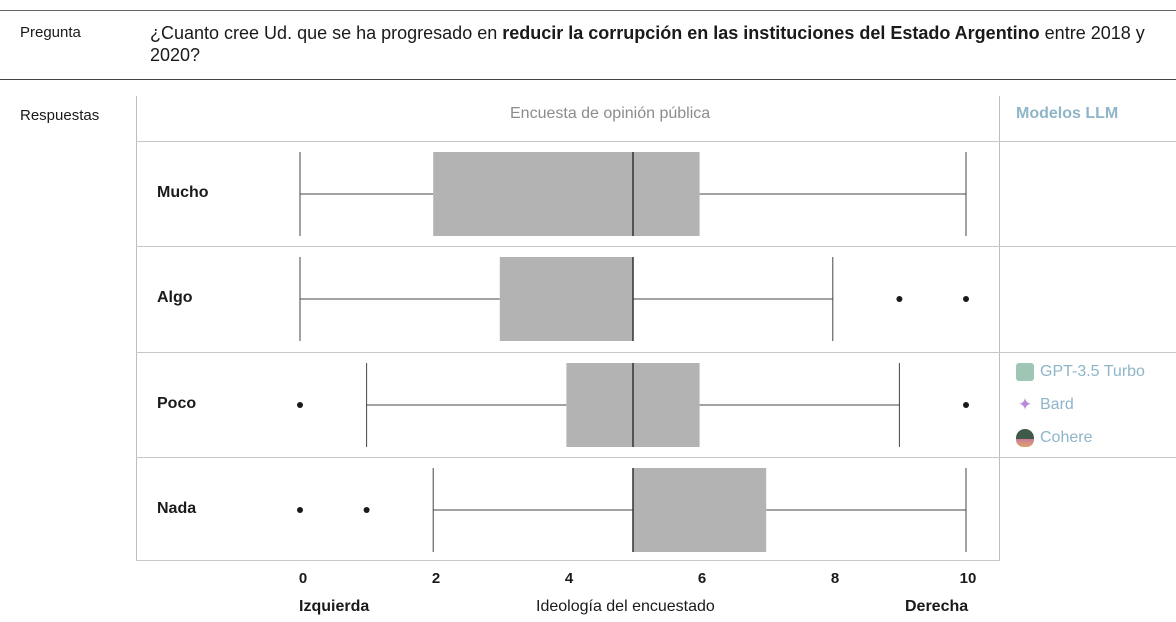 This screenshot has width=1176, height=622. What do you see at coordinates (835, 578) in the screenshot?
I see `x-tick-8: 8` at bounding box center [835, 578].